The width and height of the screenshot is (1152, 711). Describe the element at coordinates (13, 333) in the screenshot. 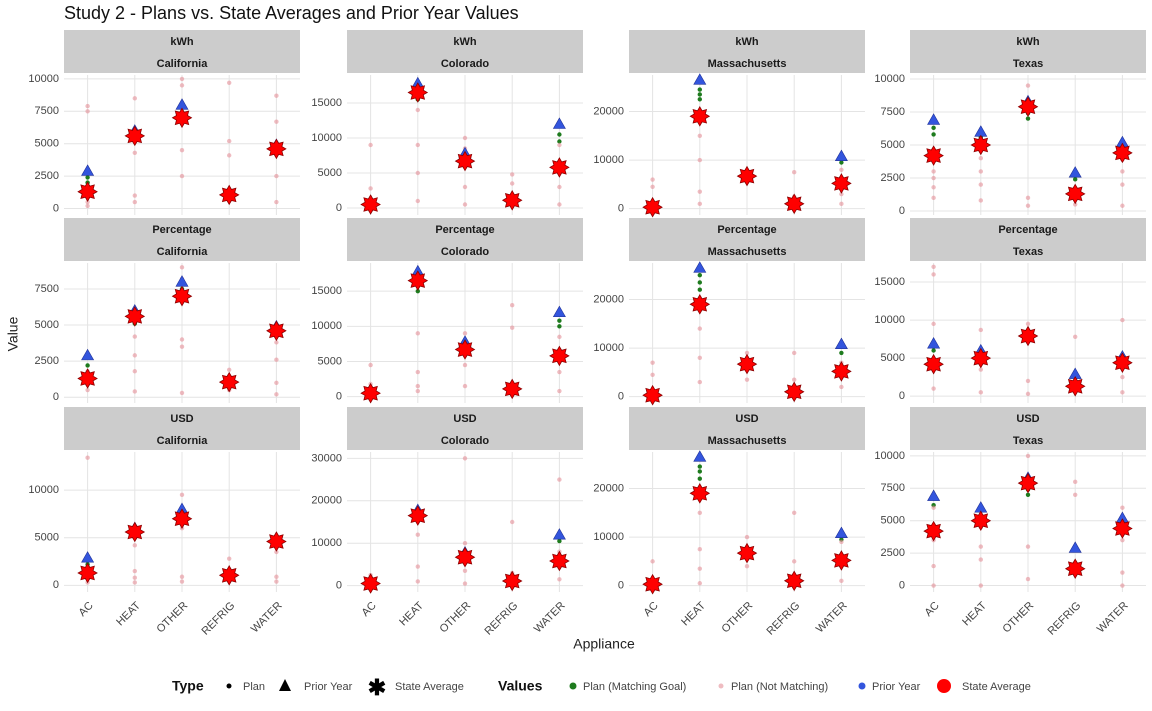

I see `y-axis-label: Value` at that location.